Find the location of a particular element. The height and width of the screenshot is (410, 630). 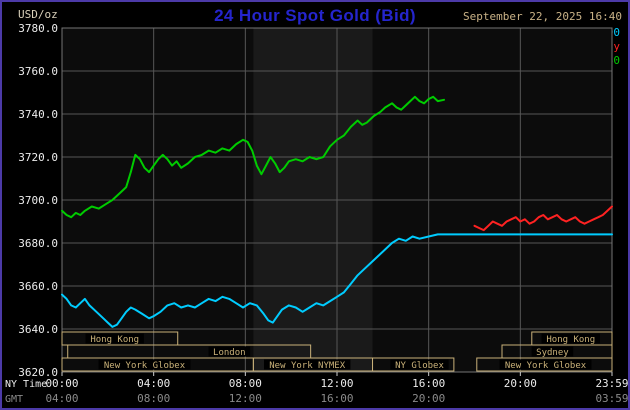

session-label: New York NYMEX is located at coordinates (307, 366).